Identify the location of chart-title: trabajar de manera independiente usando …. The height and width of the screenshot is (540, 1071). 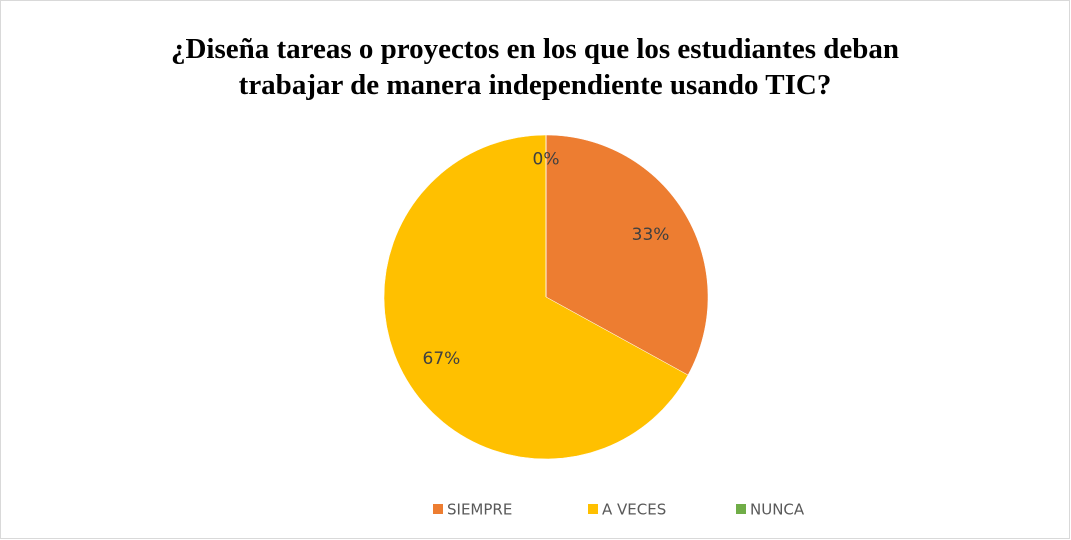
(535, 85).